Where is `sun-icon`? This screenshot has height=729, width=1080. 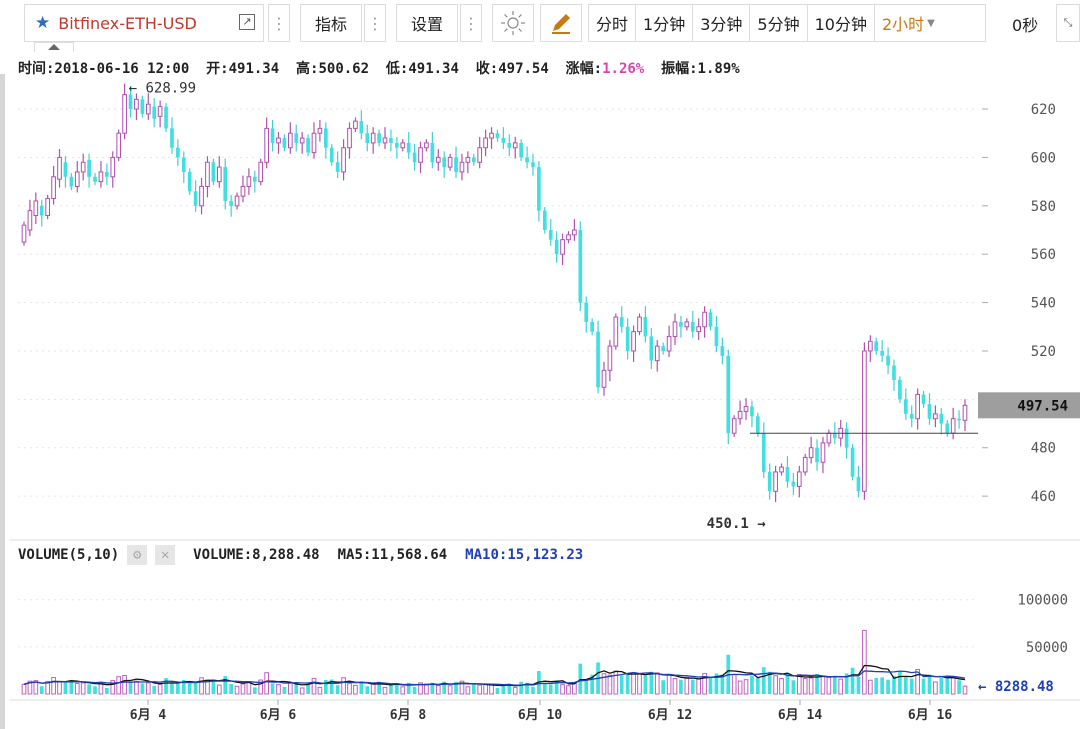
sun-icon is located at coordinates (513, 23).